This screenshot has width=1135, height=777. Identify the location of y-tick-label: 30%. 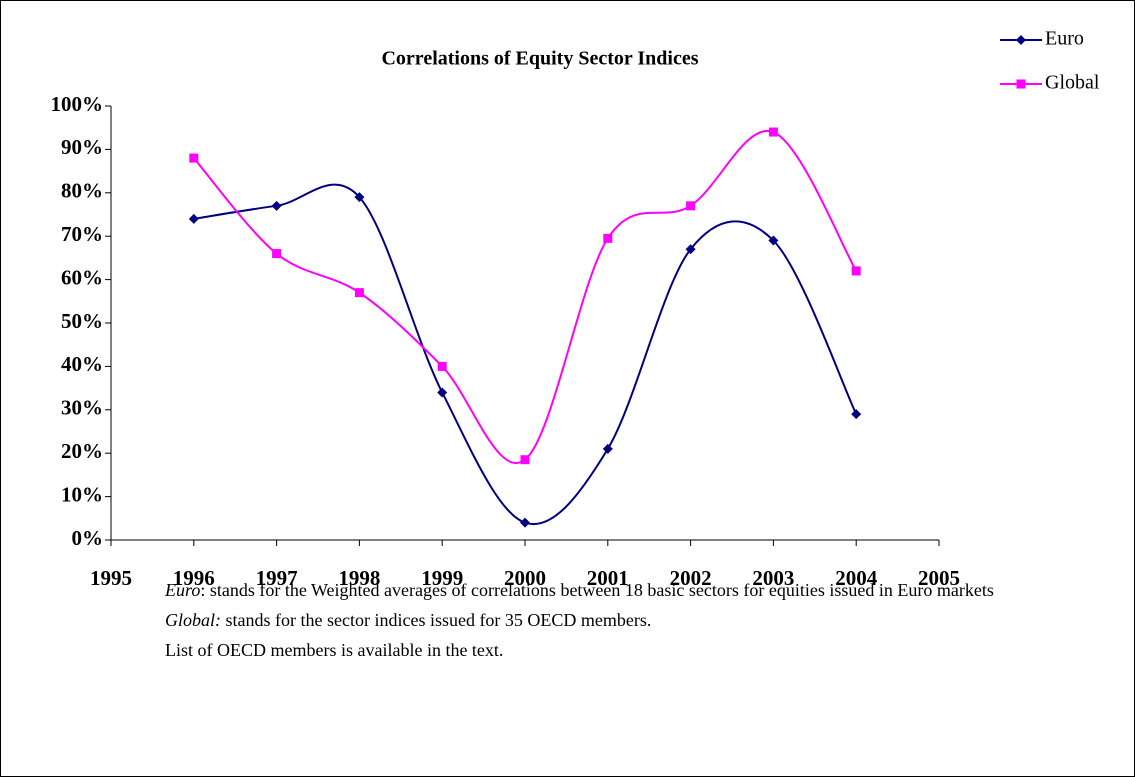
(82, 408).